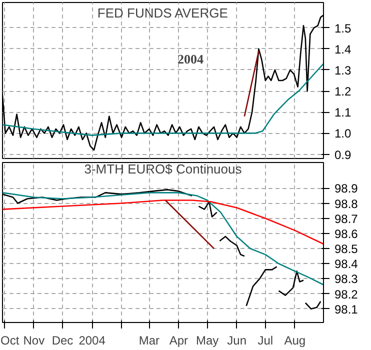  I want to click on x-tick-label: Oct, so click(10, 341).